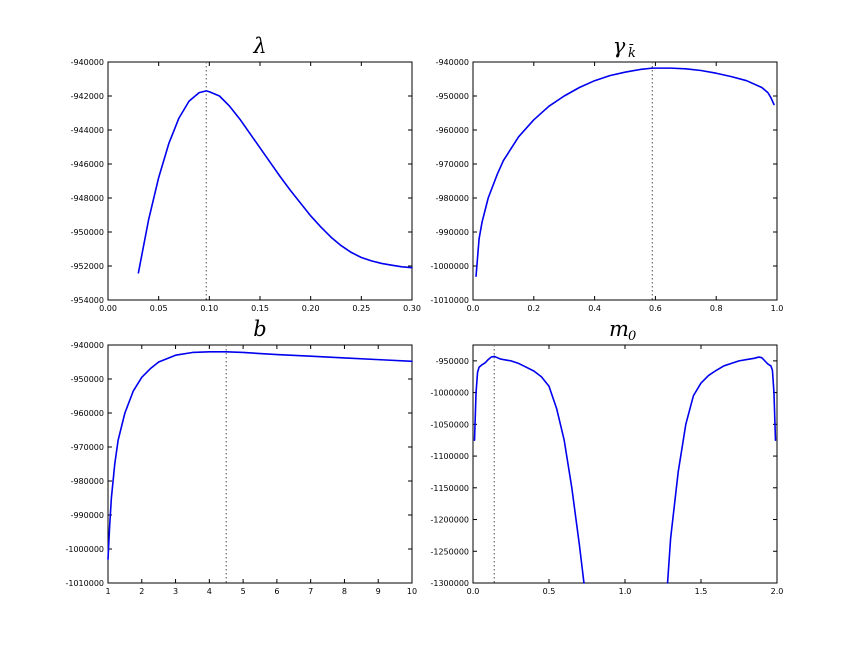 The image size is (865, 649). I want to click on x-tick-label: 1, so click(107, 591).